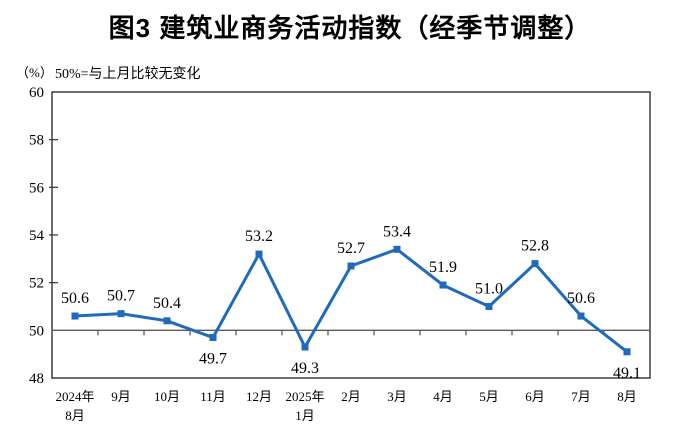 The width and height of the screenshot is (700, 434). What do you see at coordinates (489, 396) in the screenshot?
I see `x-axis-category-label: 5月` at bounding box center [489, 396].